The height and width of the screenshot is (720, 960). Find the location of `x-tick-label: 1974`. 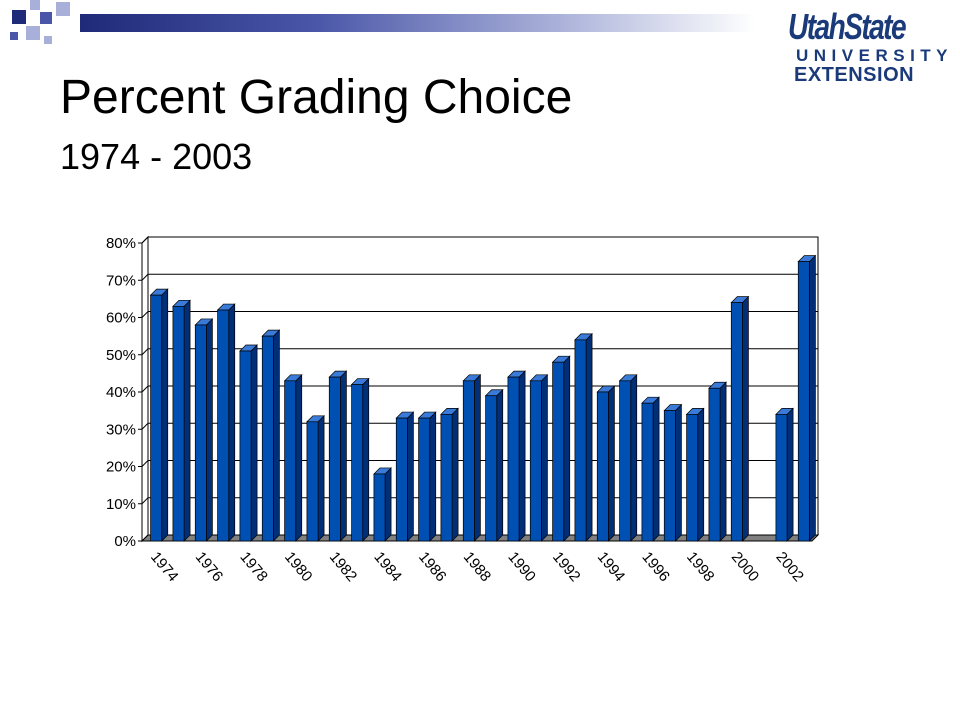

x-tick-label: 1974 is located at coordinates (164, 567).